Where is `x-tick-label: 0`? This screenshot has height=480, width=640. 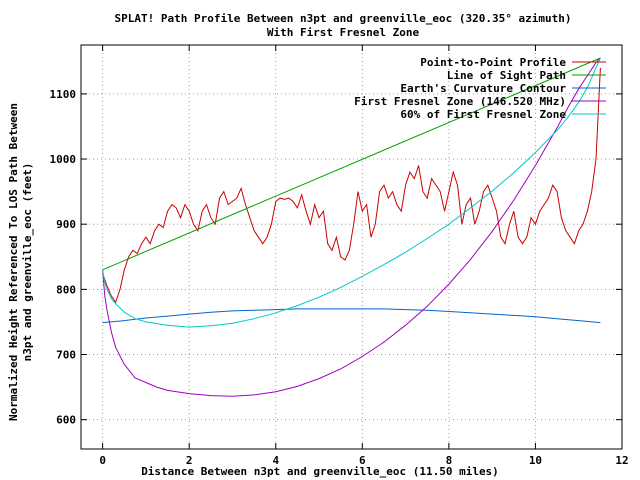 x-tick-label: 0 is located at coordinates (102, 460).